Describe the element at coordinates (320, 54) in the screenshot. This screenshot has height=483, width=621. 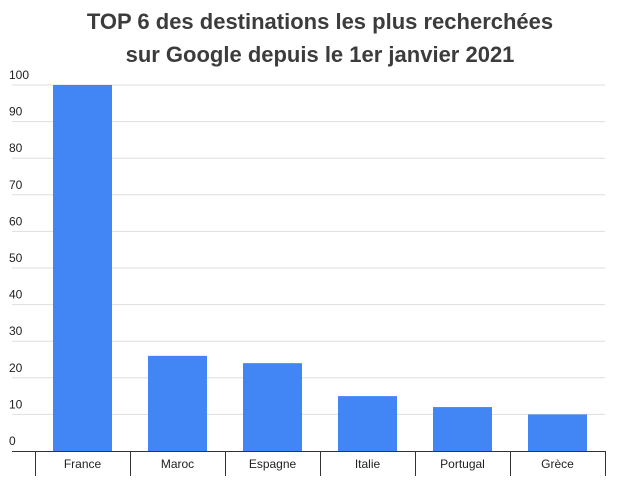
I see `chart-title-line-2: sur Google depuis le 1er janvier 2021` at that location.